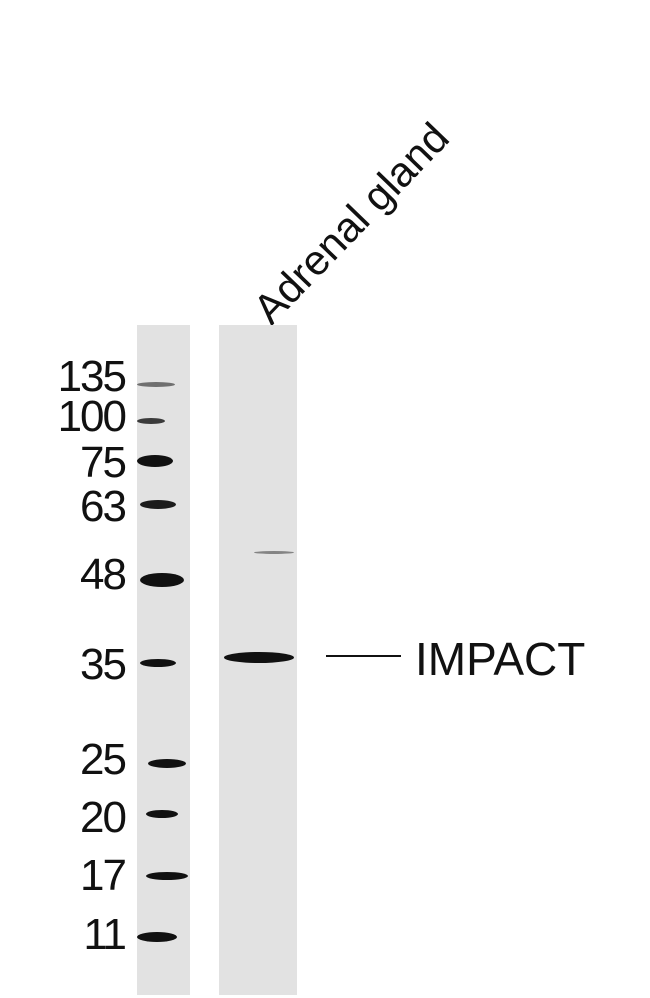 The image size is (650, 998). What do you see at coordinates (103, 875) in the screenshot?
I see `mw-label-17: 17` at bounding box center [103, 875].